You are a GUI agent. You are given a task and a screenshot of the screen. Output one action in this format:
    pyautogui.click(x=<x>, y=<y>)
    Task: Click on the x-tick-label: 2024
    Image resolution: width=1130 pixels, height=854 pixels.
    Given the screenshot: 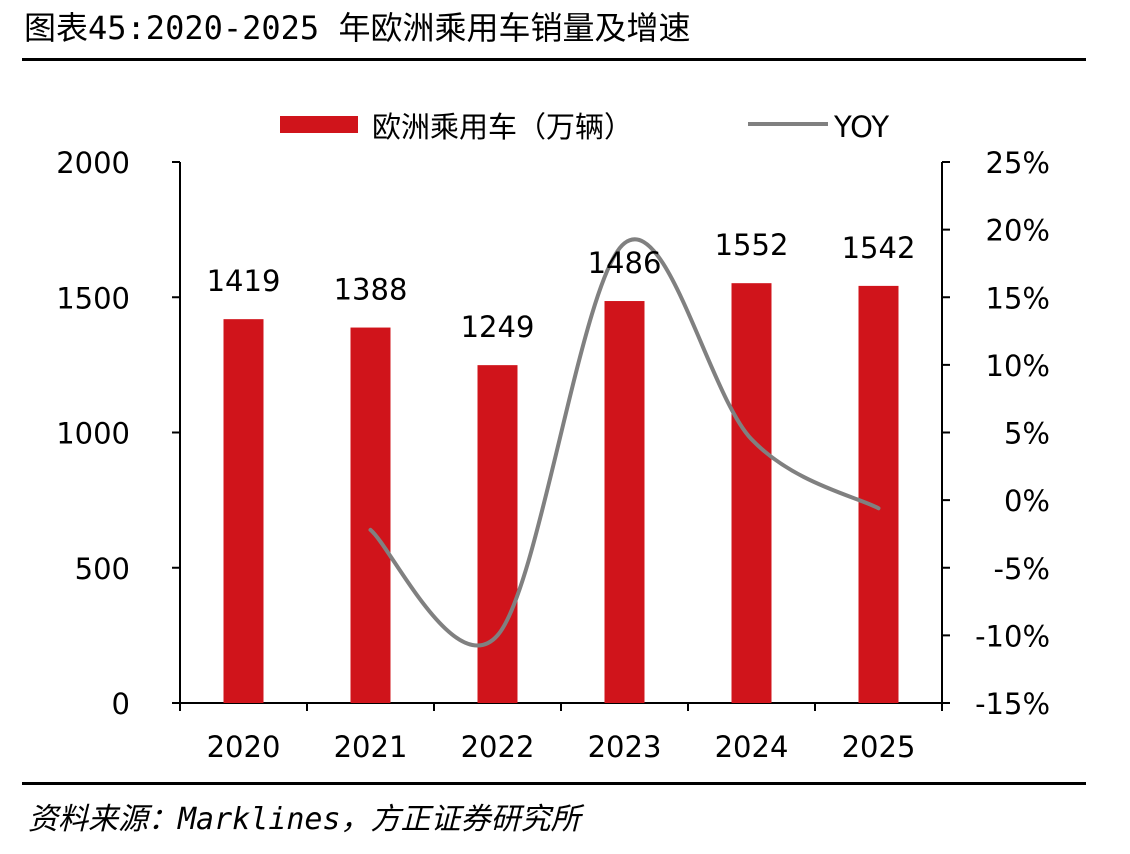 What is the action you would take?
    pyautogui.click(x=752, y=747)
    